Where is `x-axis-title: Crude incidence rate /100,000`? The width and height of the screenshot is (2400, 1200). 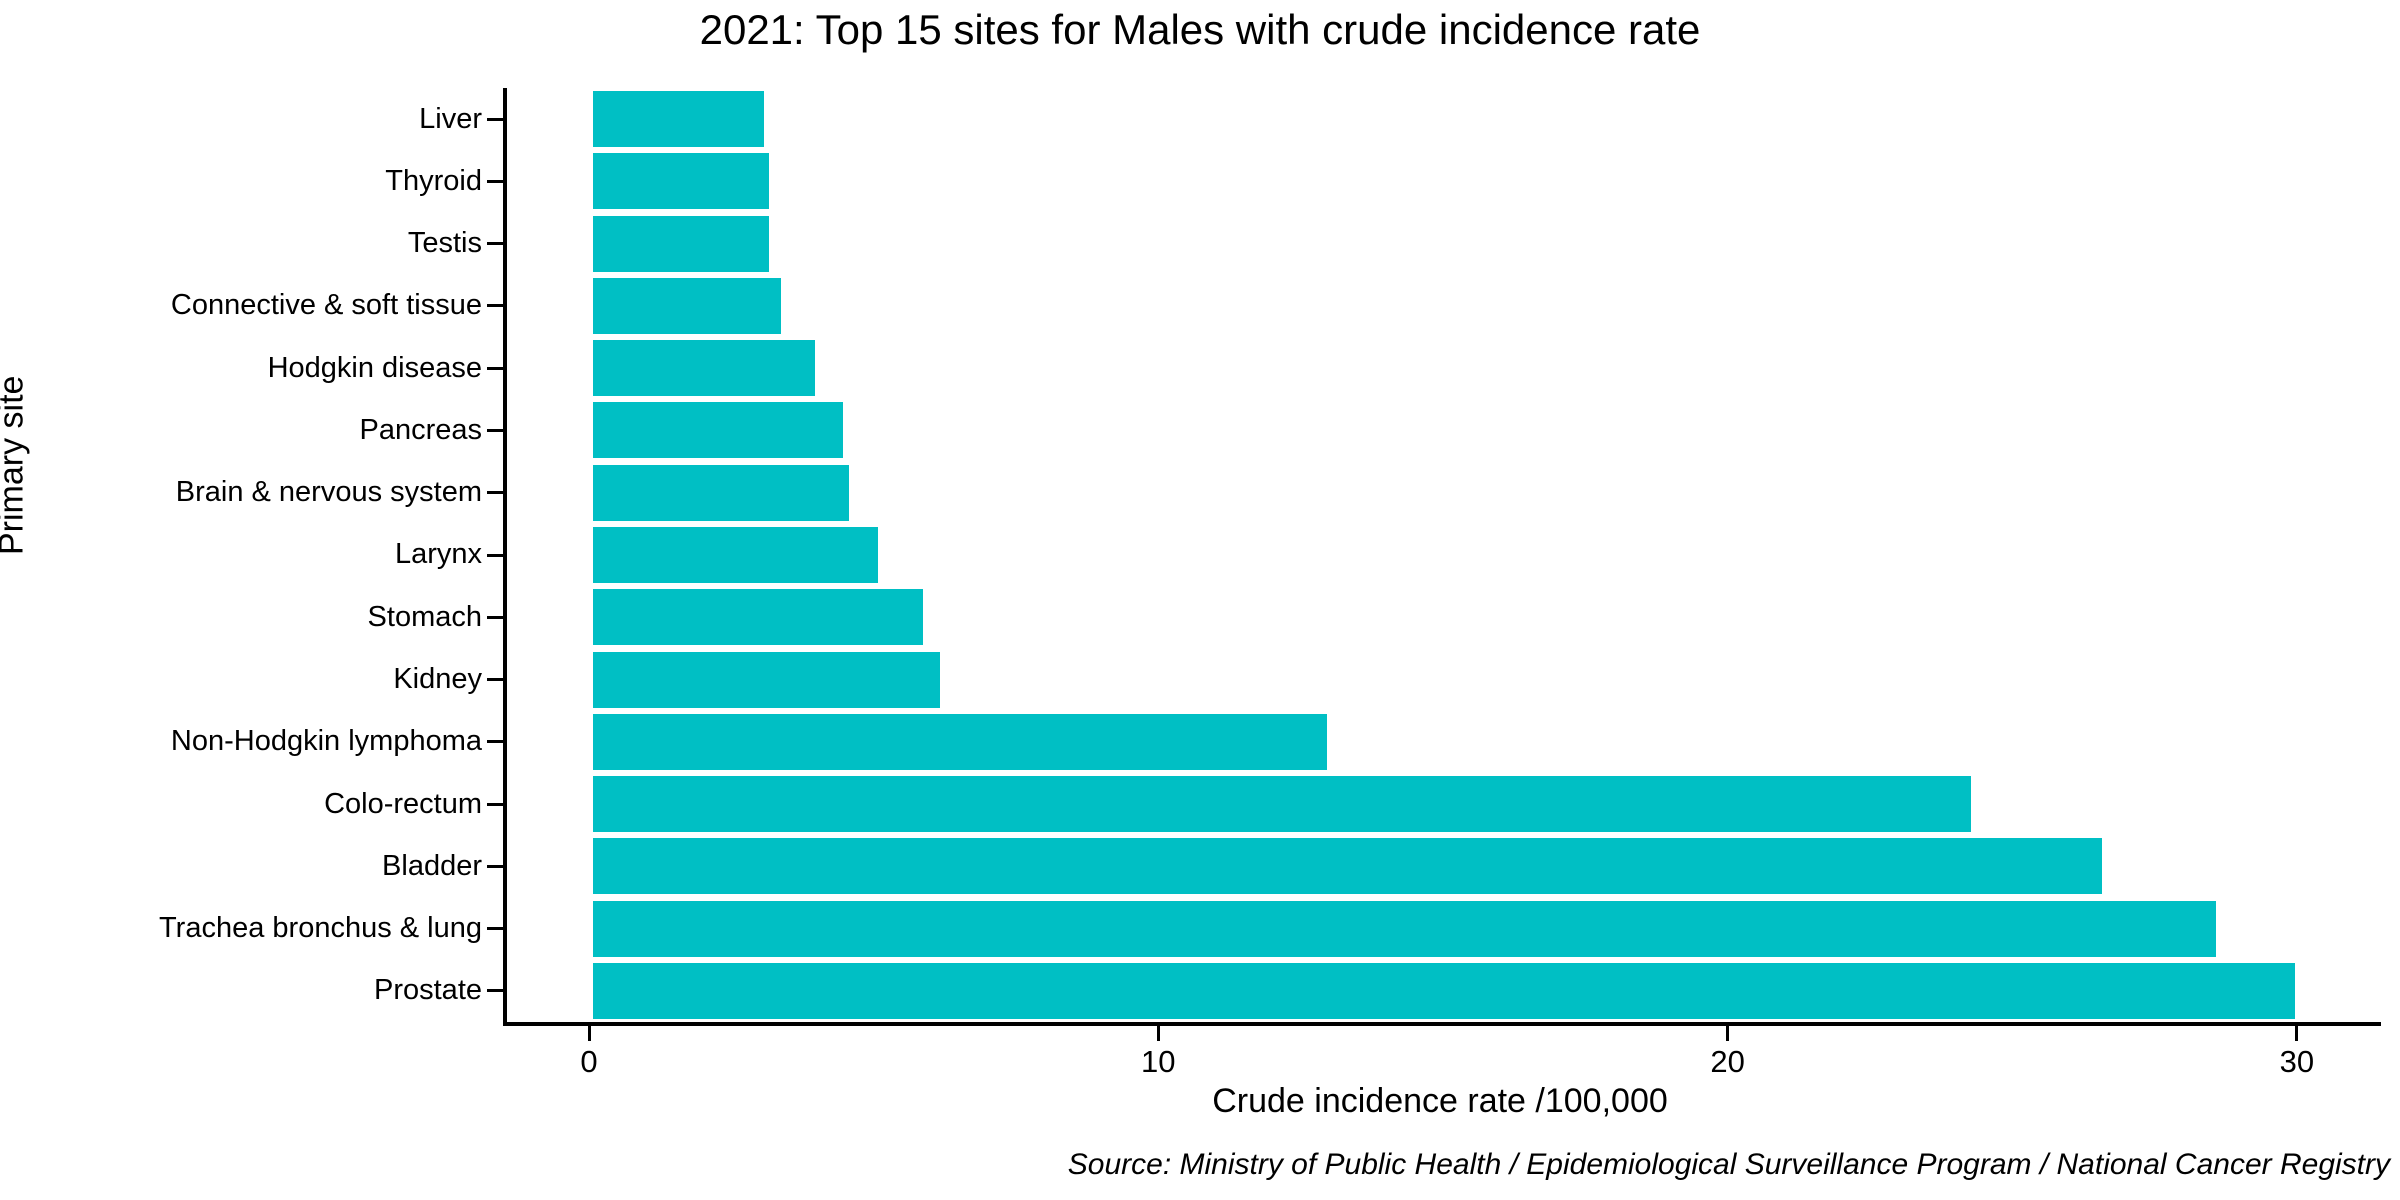 x-axis-title: Crude incidence rate /100,000 is located at coordinates (1440, 1101).